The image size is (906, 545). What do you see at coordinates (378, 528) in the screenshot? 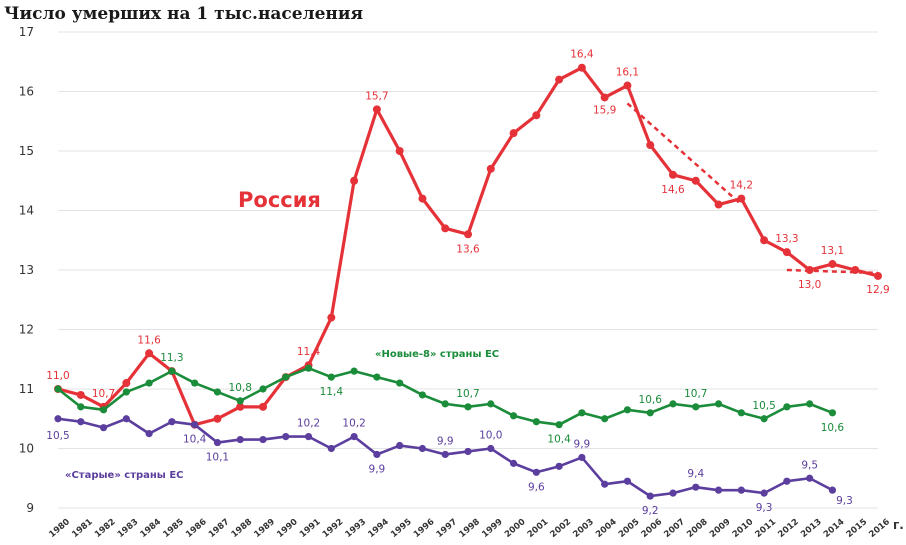
I see `x-tick-label: 1994` at bounding box center [378, 528].